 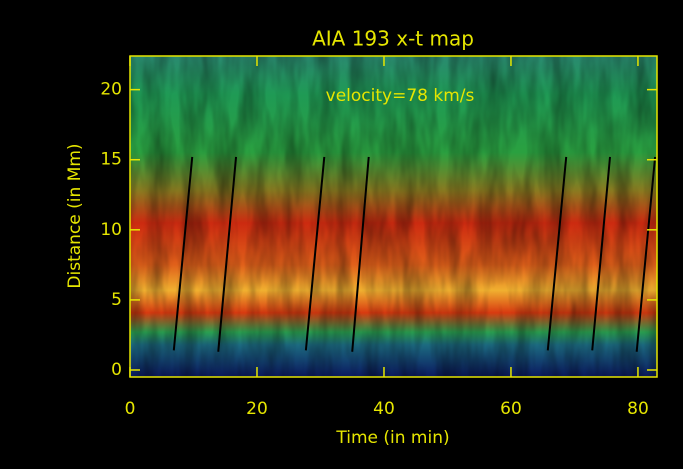 What do you see at coordinates (111, 90) in the screenshot?
I see `y-tick-label: 20` at bounding box center [111, 90].